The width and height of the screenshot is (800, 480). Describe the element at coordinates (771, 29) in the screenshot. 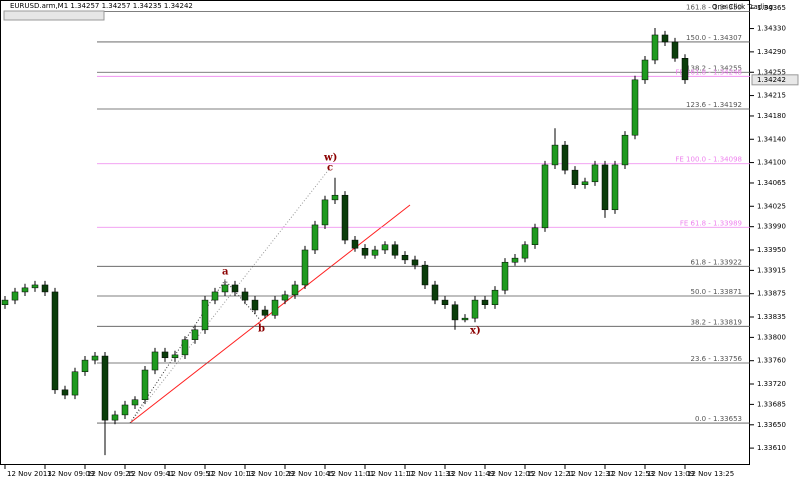

I see `y-tick-label: 1.34330` at that location.